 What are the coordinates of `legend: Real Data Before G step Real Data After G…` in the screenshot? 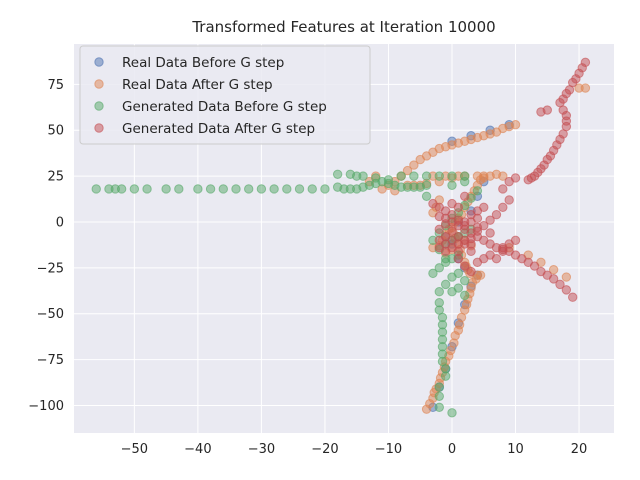 It's located at (225, 95).